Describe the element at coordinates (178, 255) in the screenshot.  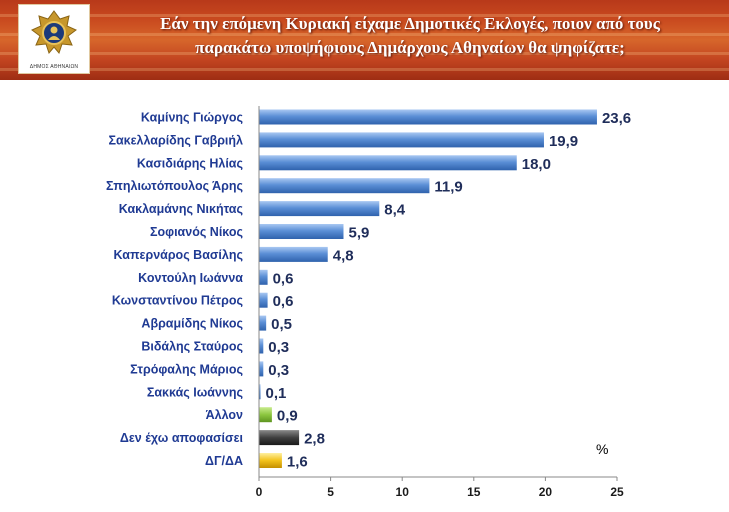
I see `category-label: Καπερνάρος Βασίλης` at that location.